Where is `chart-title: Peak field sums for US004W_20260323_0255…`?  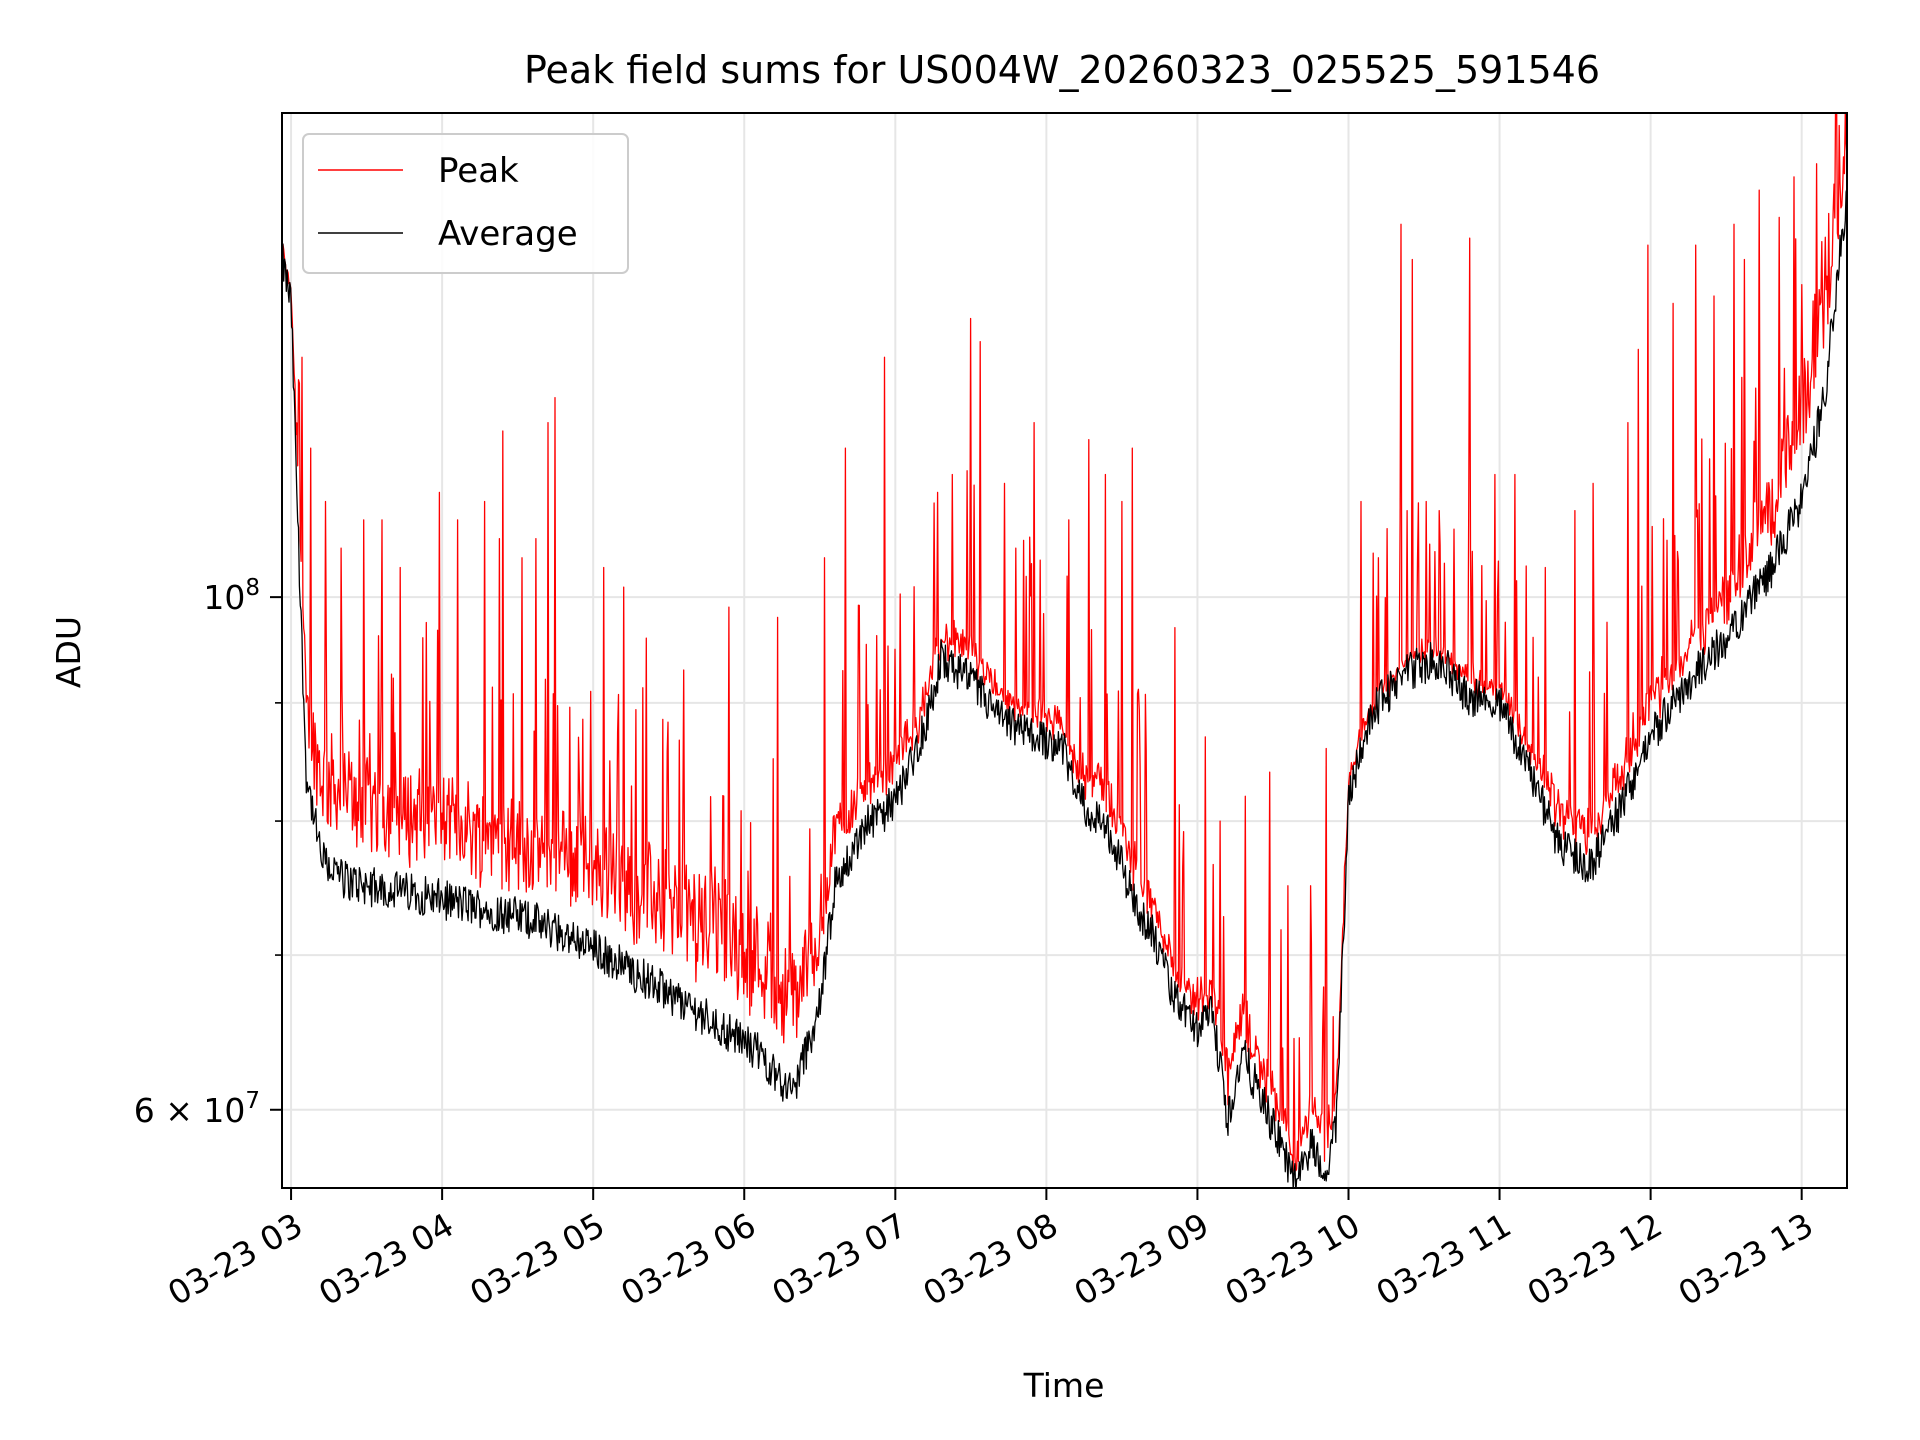
chart-title: Peak field sums for US004W_20260323_0255… is located at coordinates (1062, 70).